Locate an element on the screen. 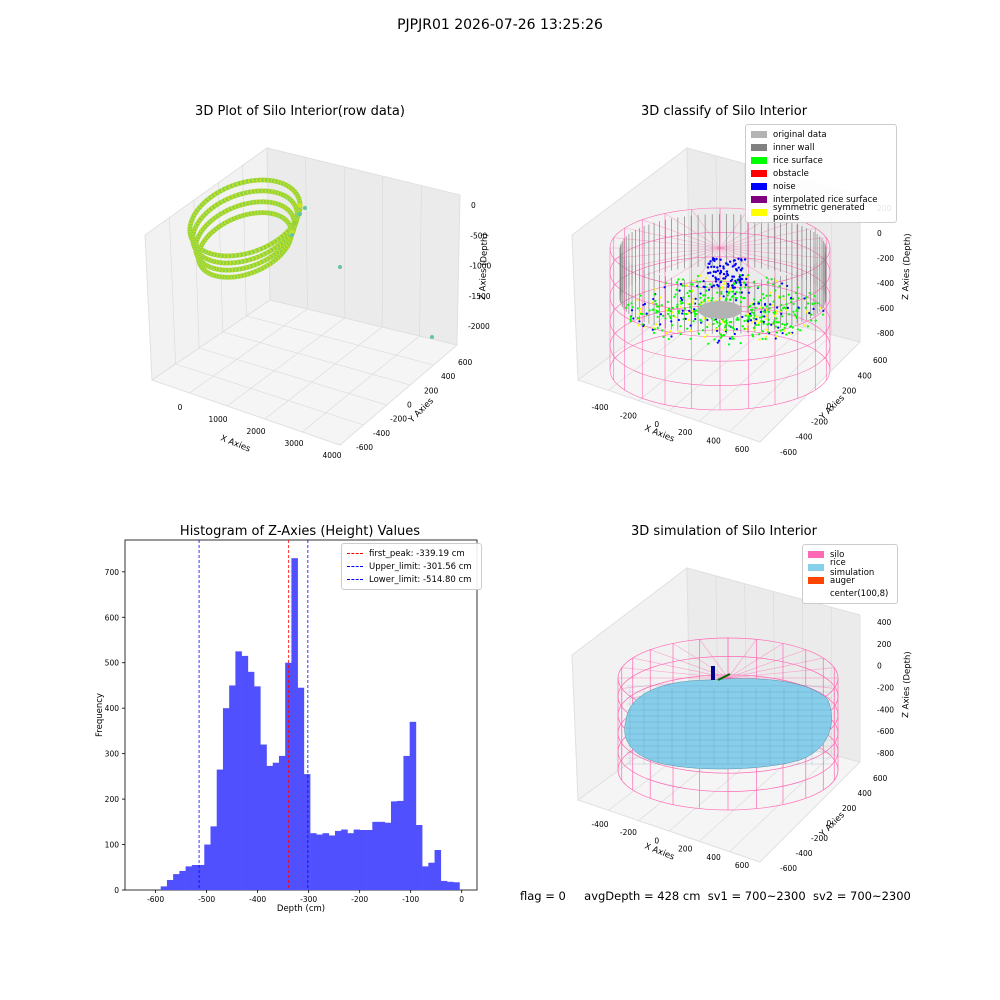  hist-x-tick-label: -100 is located at coordinates (410, 899).